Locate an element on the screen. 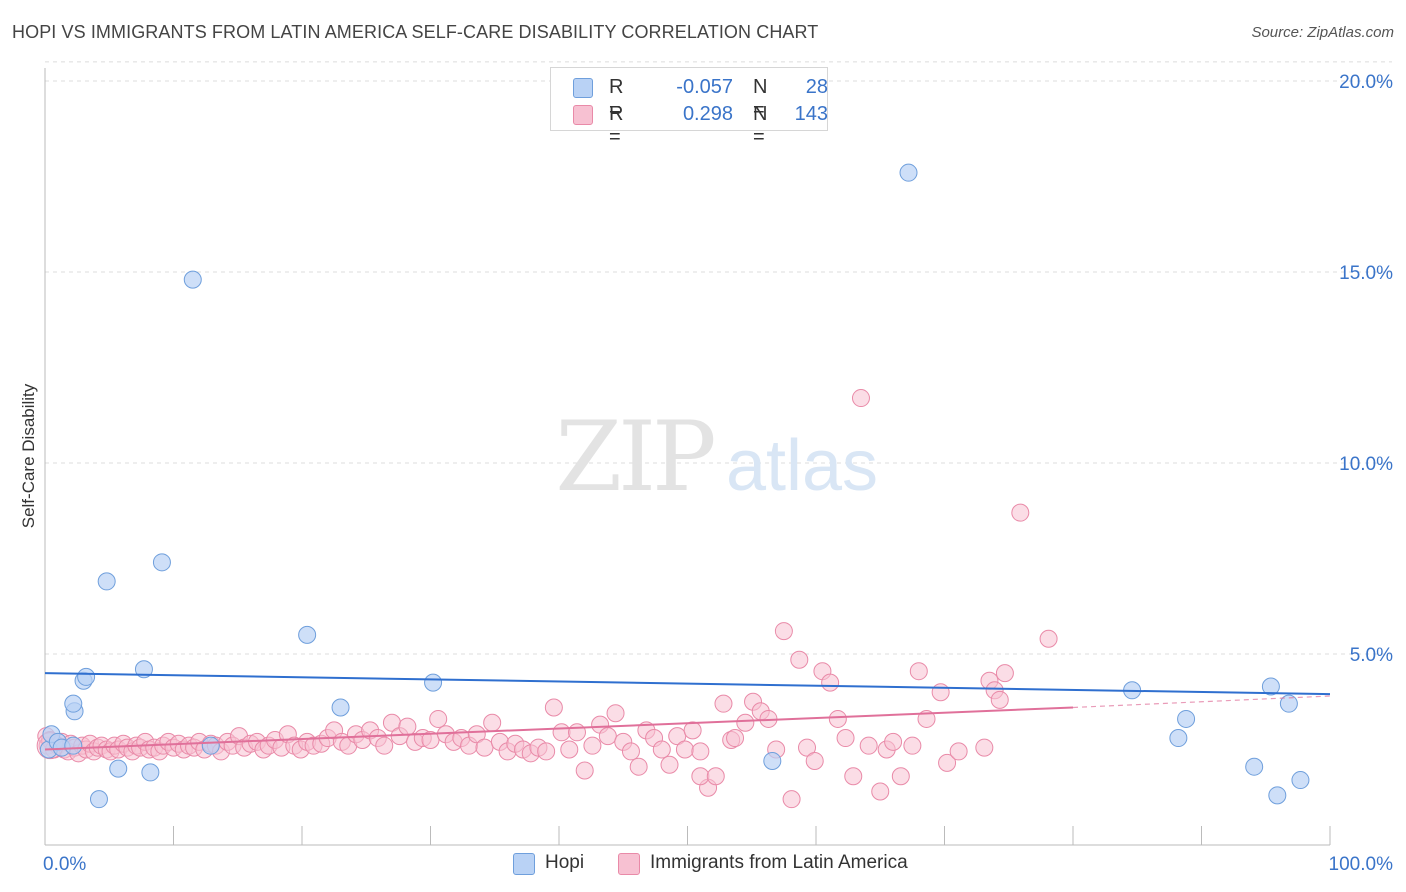 The height and width of the screenshot is (892, 1406). n-value: 28 is located at coordinates (816, 87).